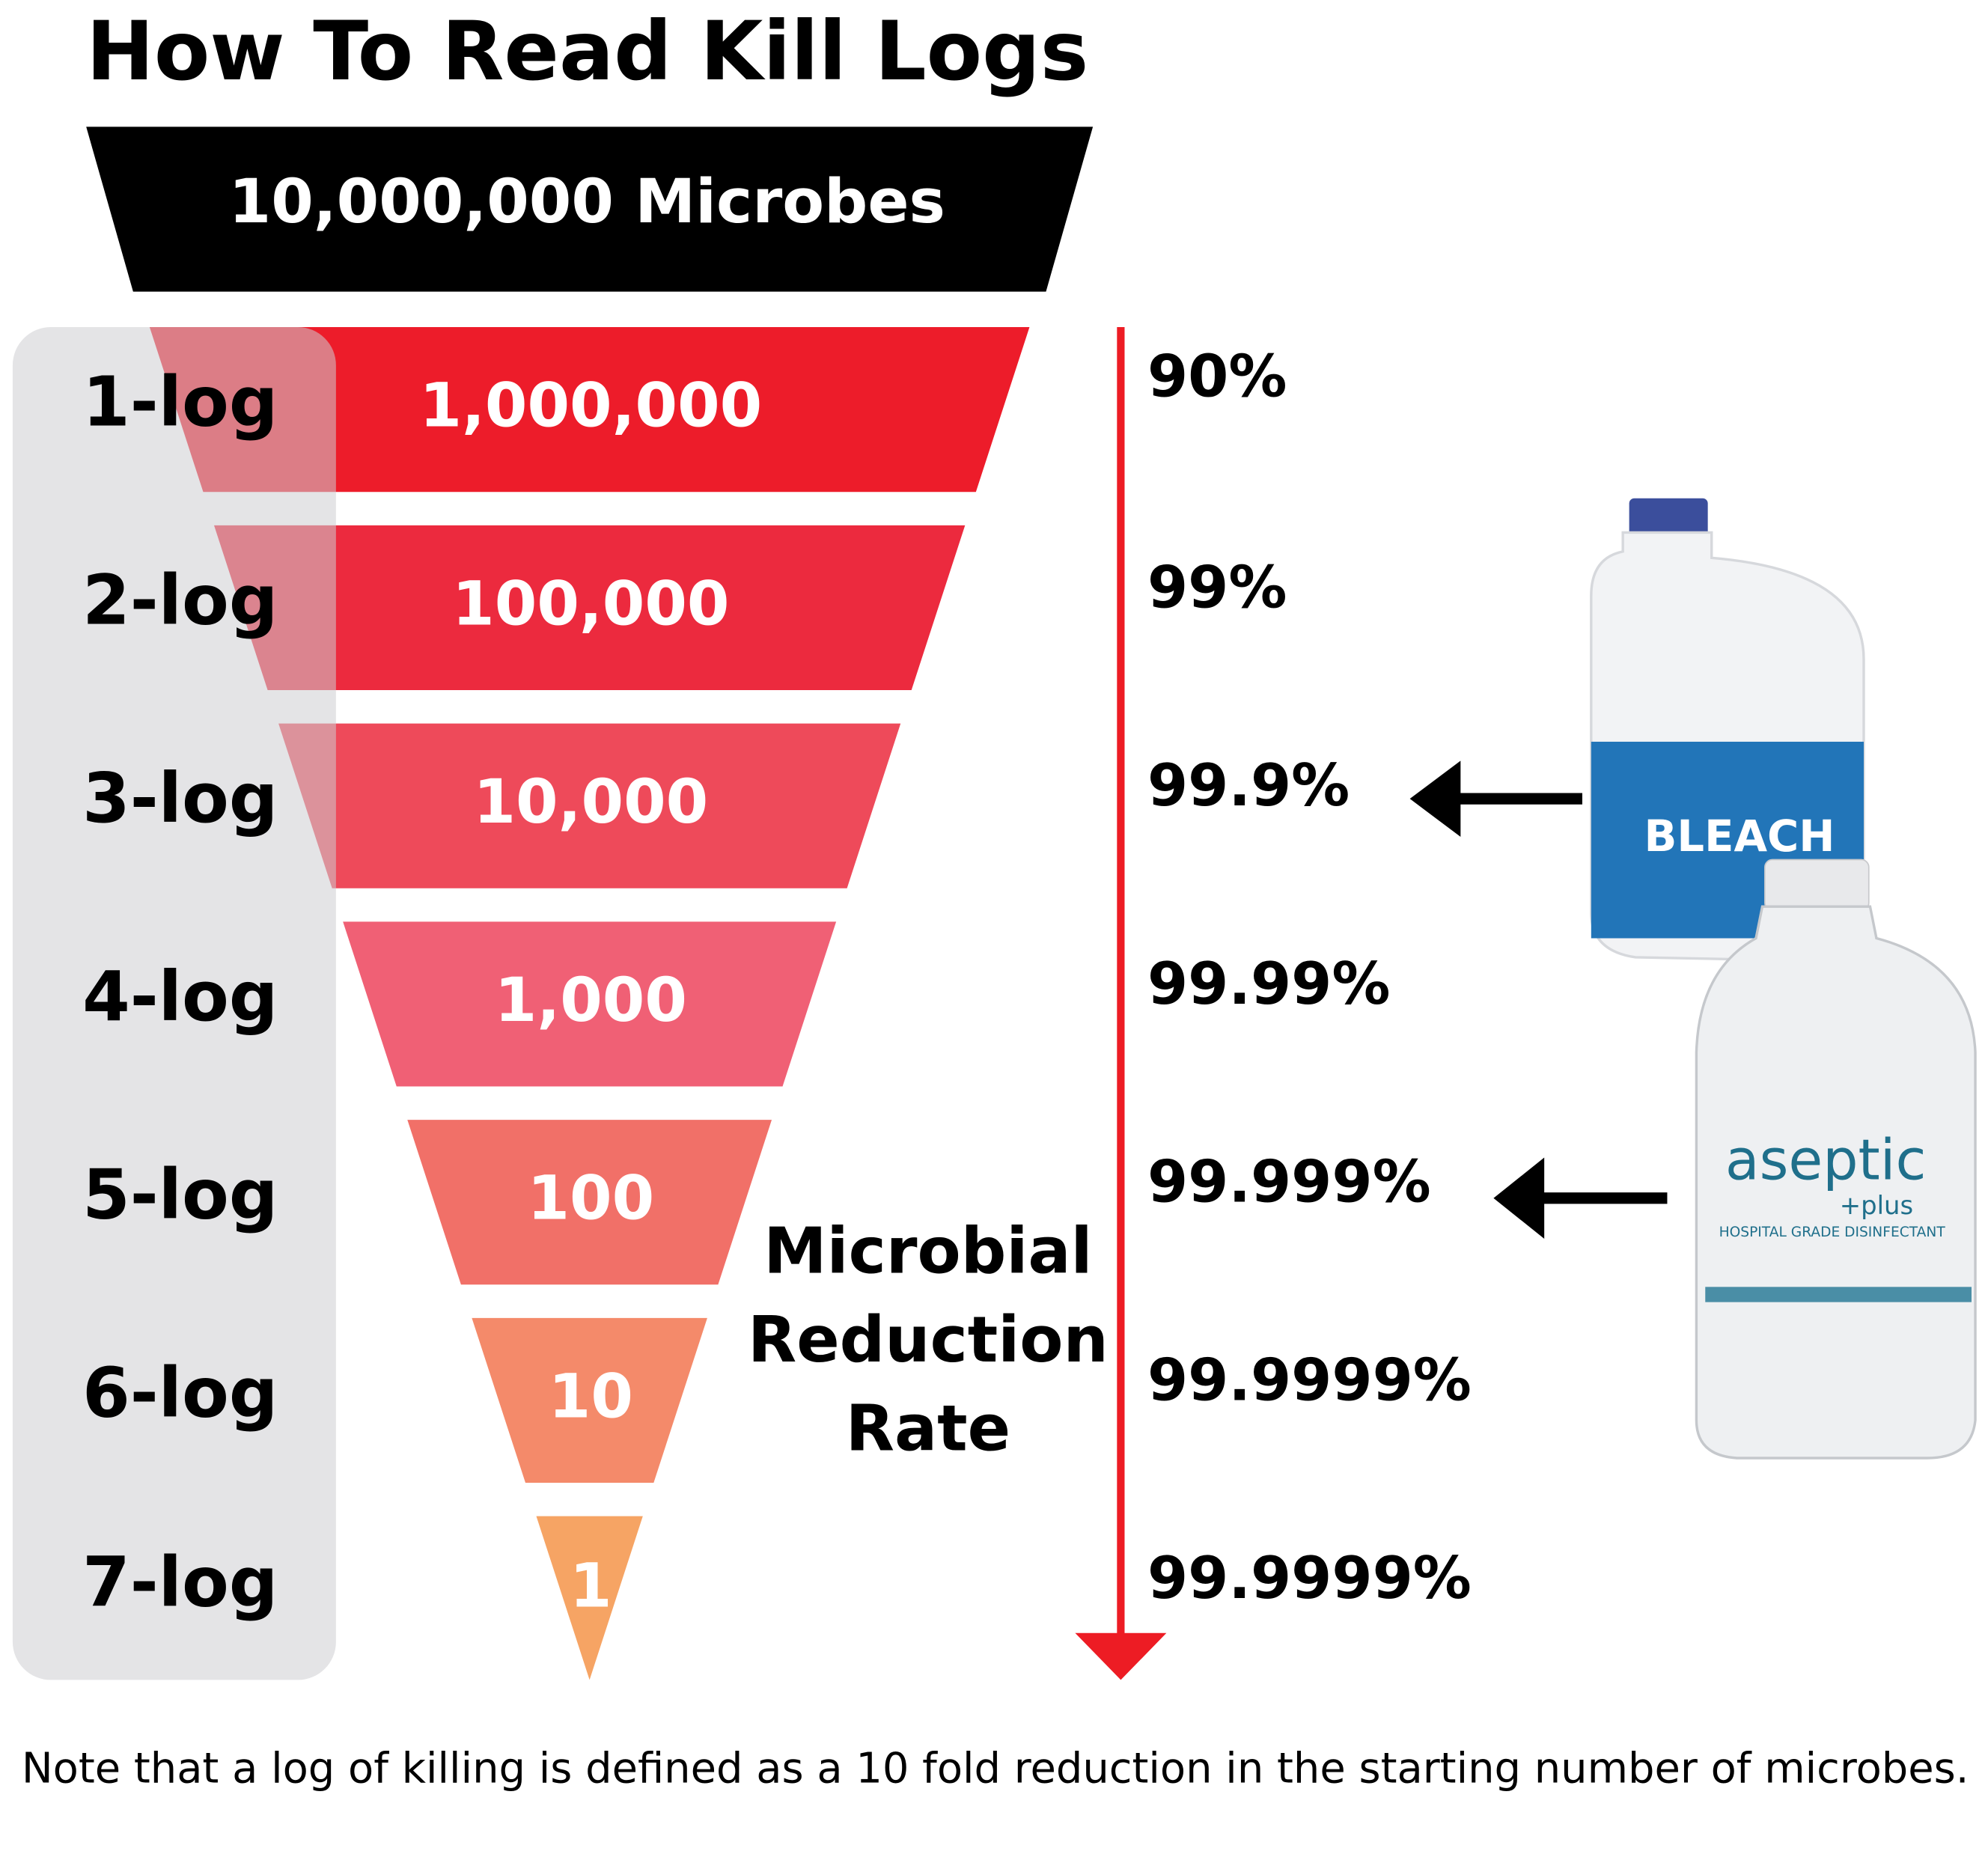 The width and height of the screenshot is (1988, 1860). I want to click on tagline: HOSPITAL GRADE DISINFECTANT, so click(1832, 1232).